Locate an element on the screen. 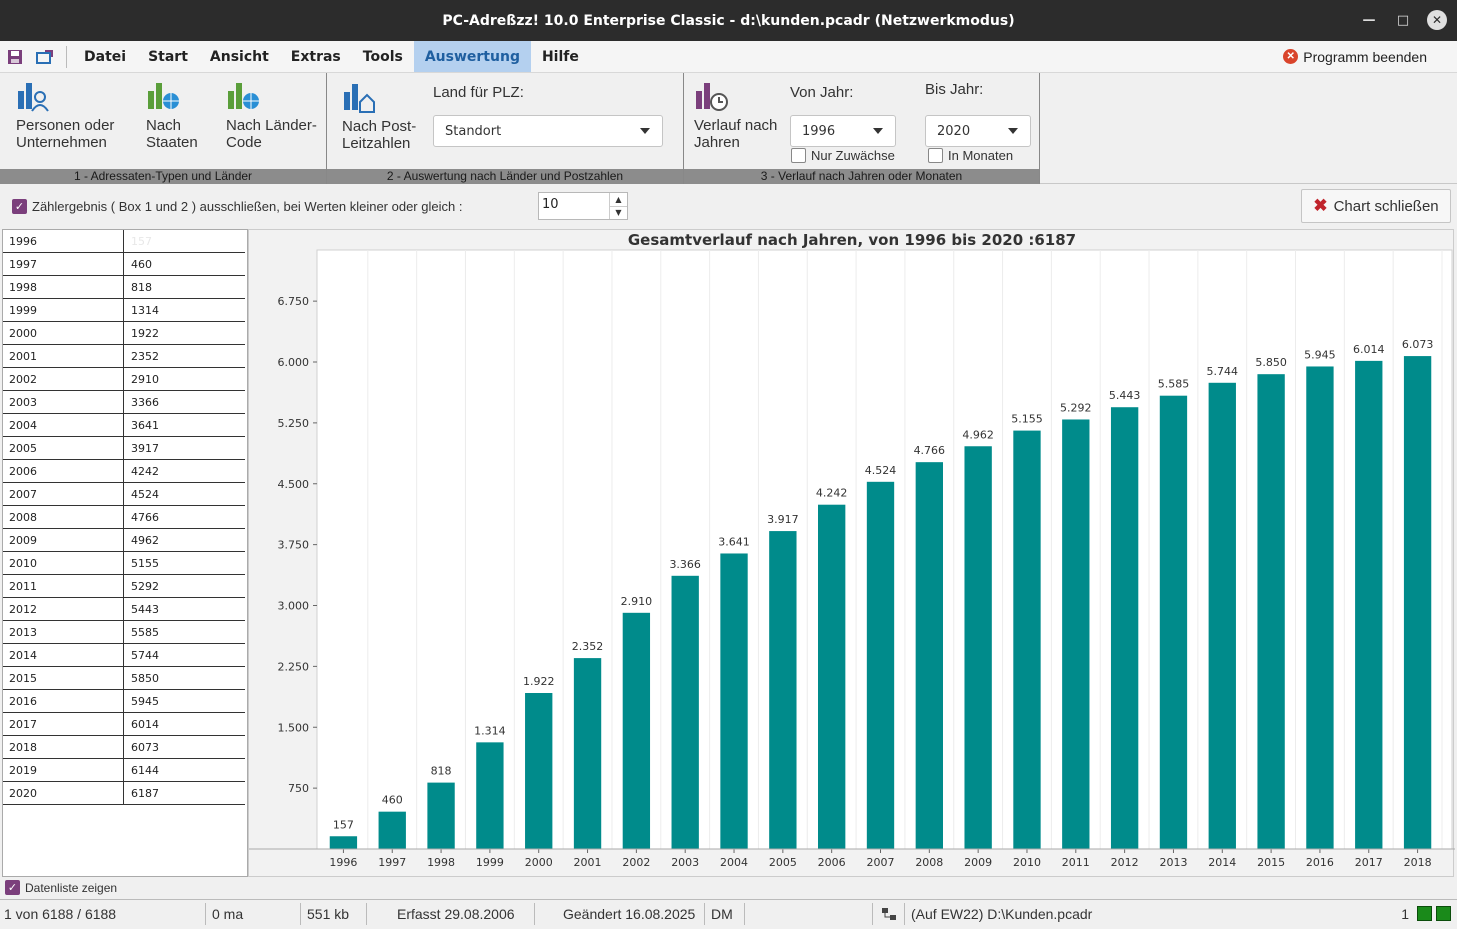 This screenshot has width=1457, height=929. save-icon is located at coordinates (15, 56).